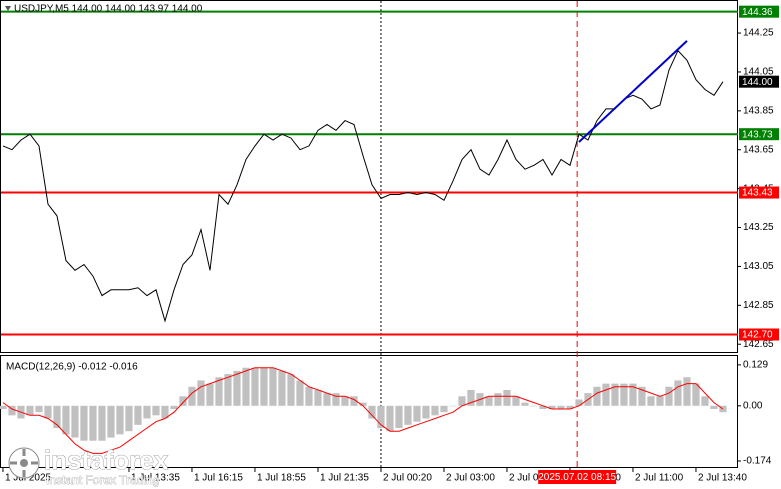 This screenshot has width=781, height=489. Describe the element at coordinates (102, 480) in the screenshot. I see `watermark-tagline: Instant Forex Trading` at that location.